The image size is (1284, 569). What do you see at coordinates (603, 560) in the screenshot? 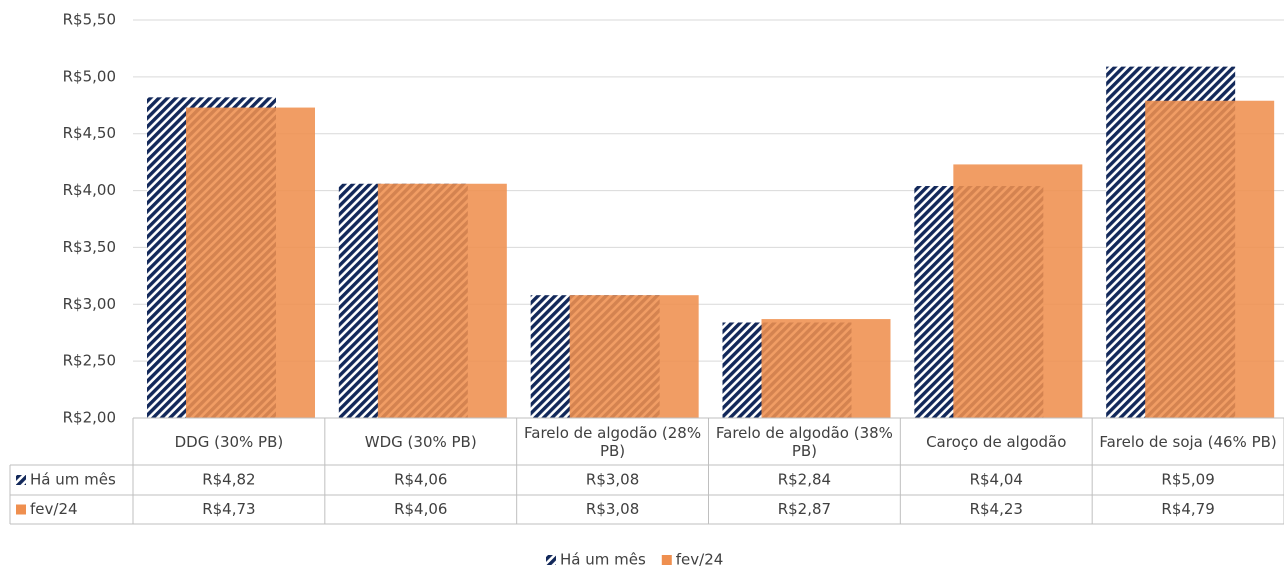
I see `legend-label: Há um mês` at bounding box center [603, 560].